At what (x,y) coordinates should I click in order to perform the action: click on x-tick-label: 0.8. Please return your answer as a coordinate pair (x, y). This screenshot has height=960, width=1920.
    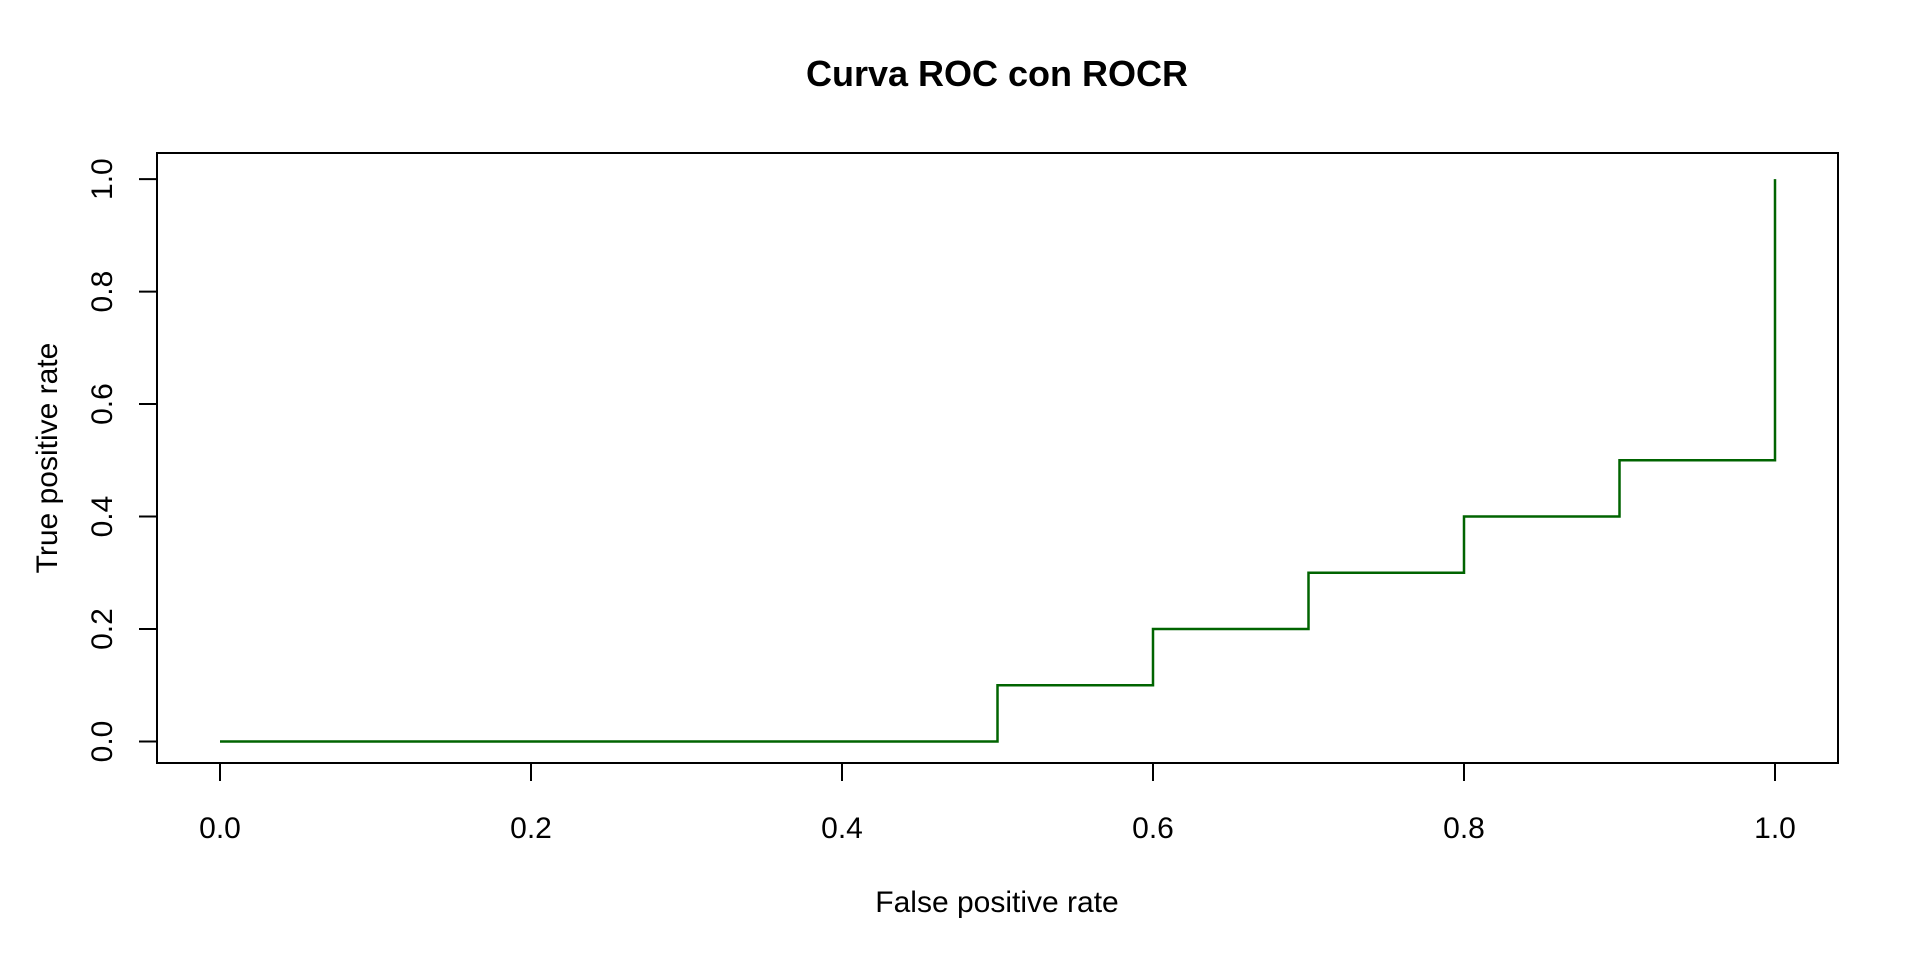
    Looking at the image, I should click on (1464, 828).